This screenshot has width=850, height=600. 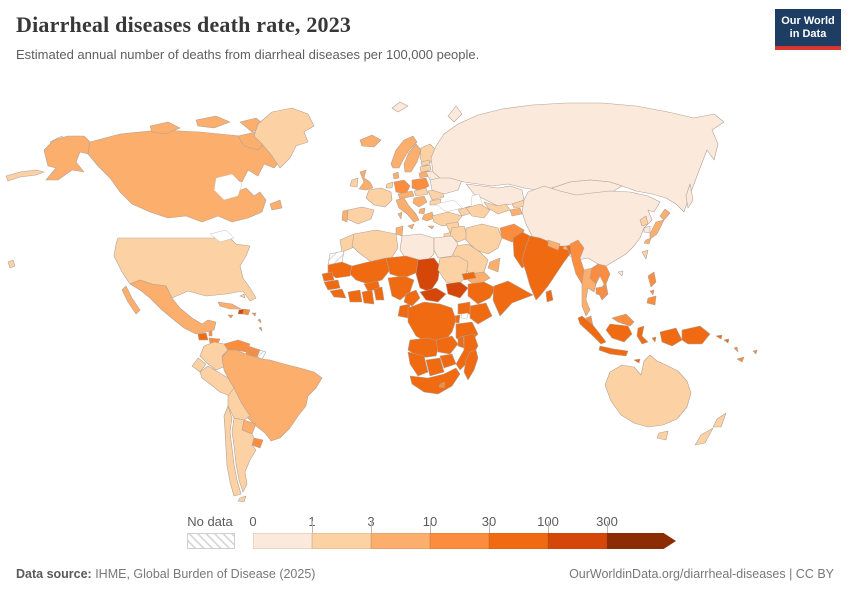 What do you see at coordinates (637, 361) in the screenshot?
I see `country-lesser-sunda` at bounding box center [637, 361].